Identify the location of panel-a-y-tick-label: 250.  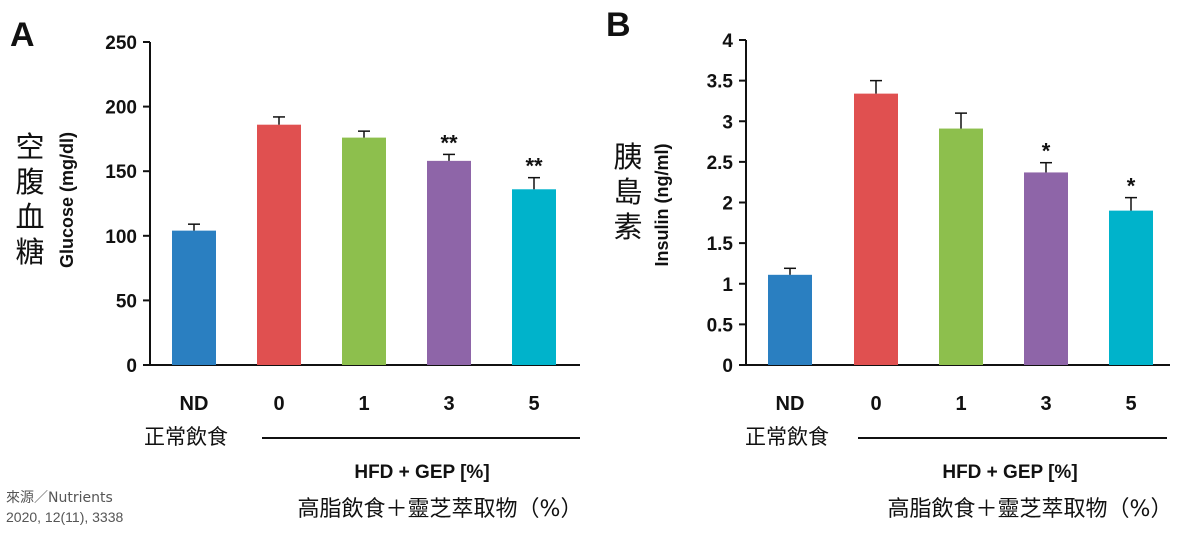
(121, 43).